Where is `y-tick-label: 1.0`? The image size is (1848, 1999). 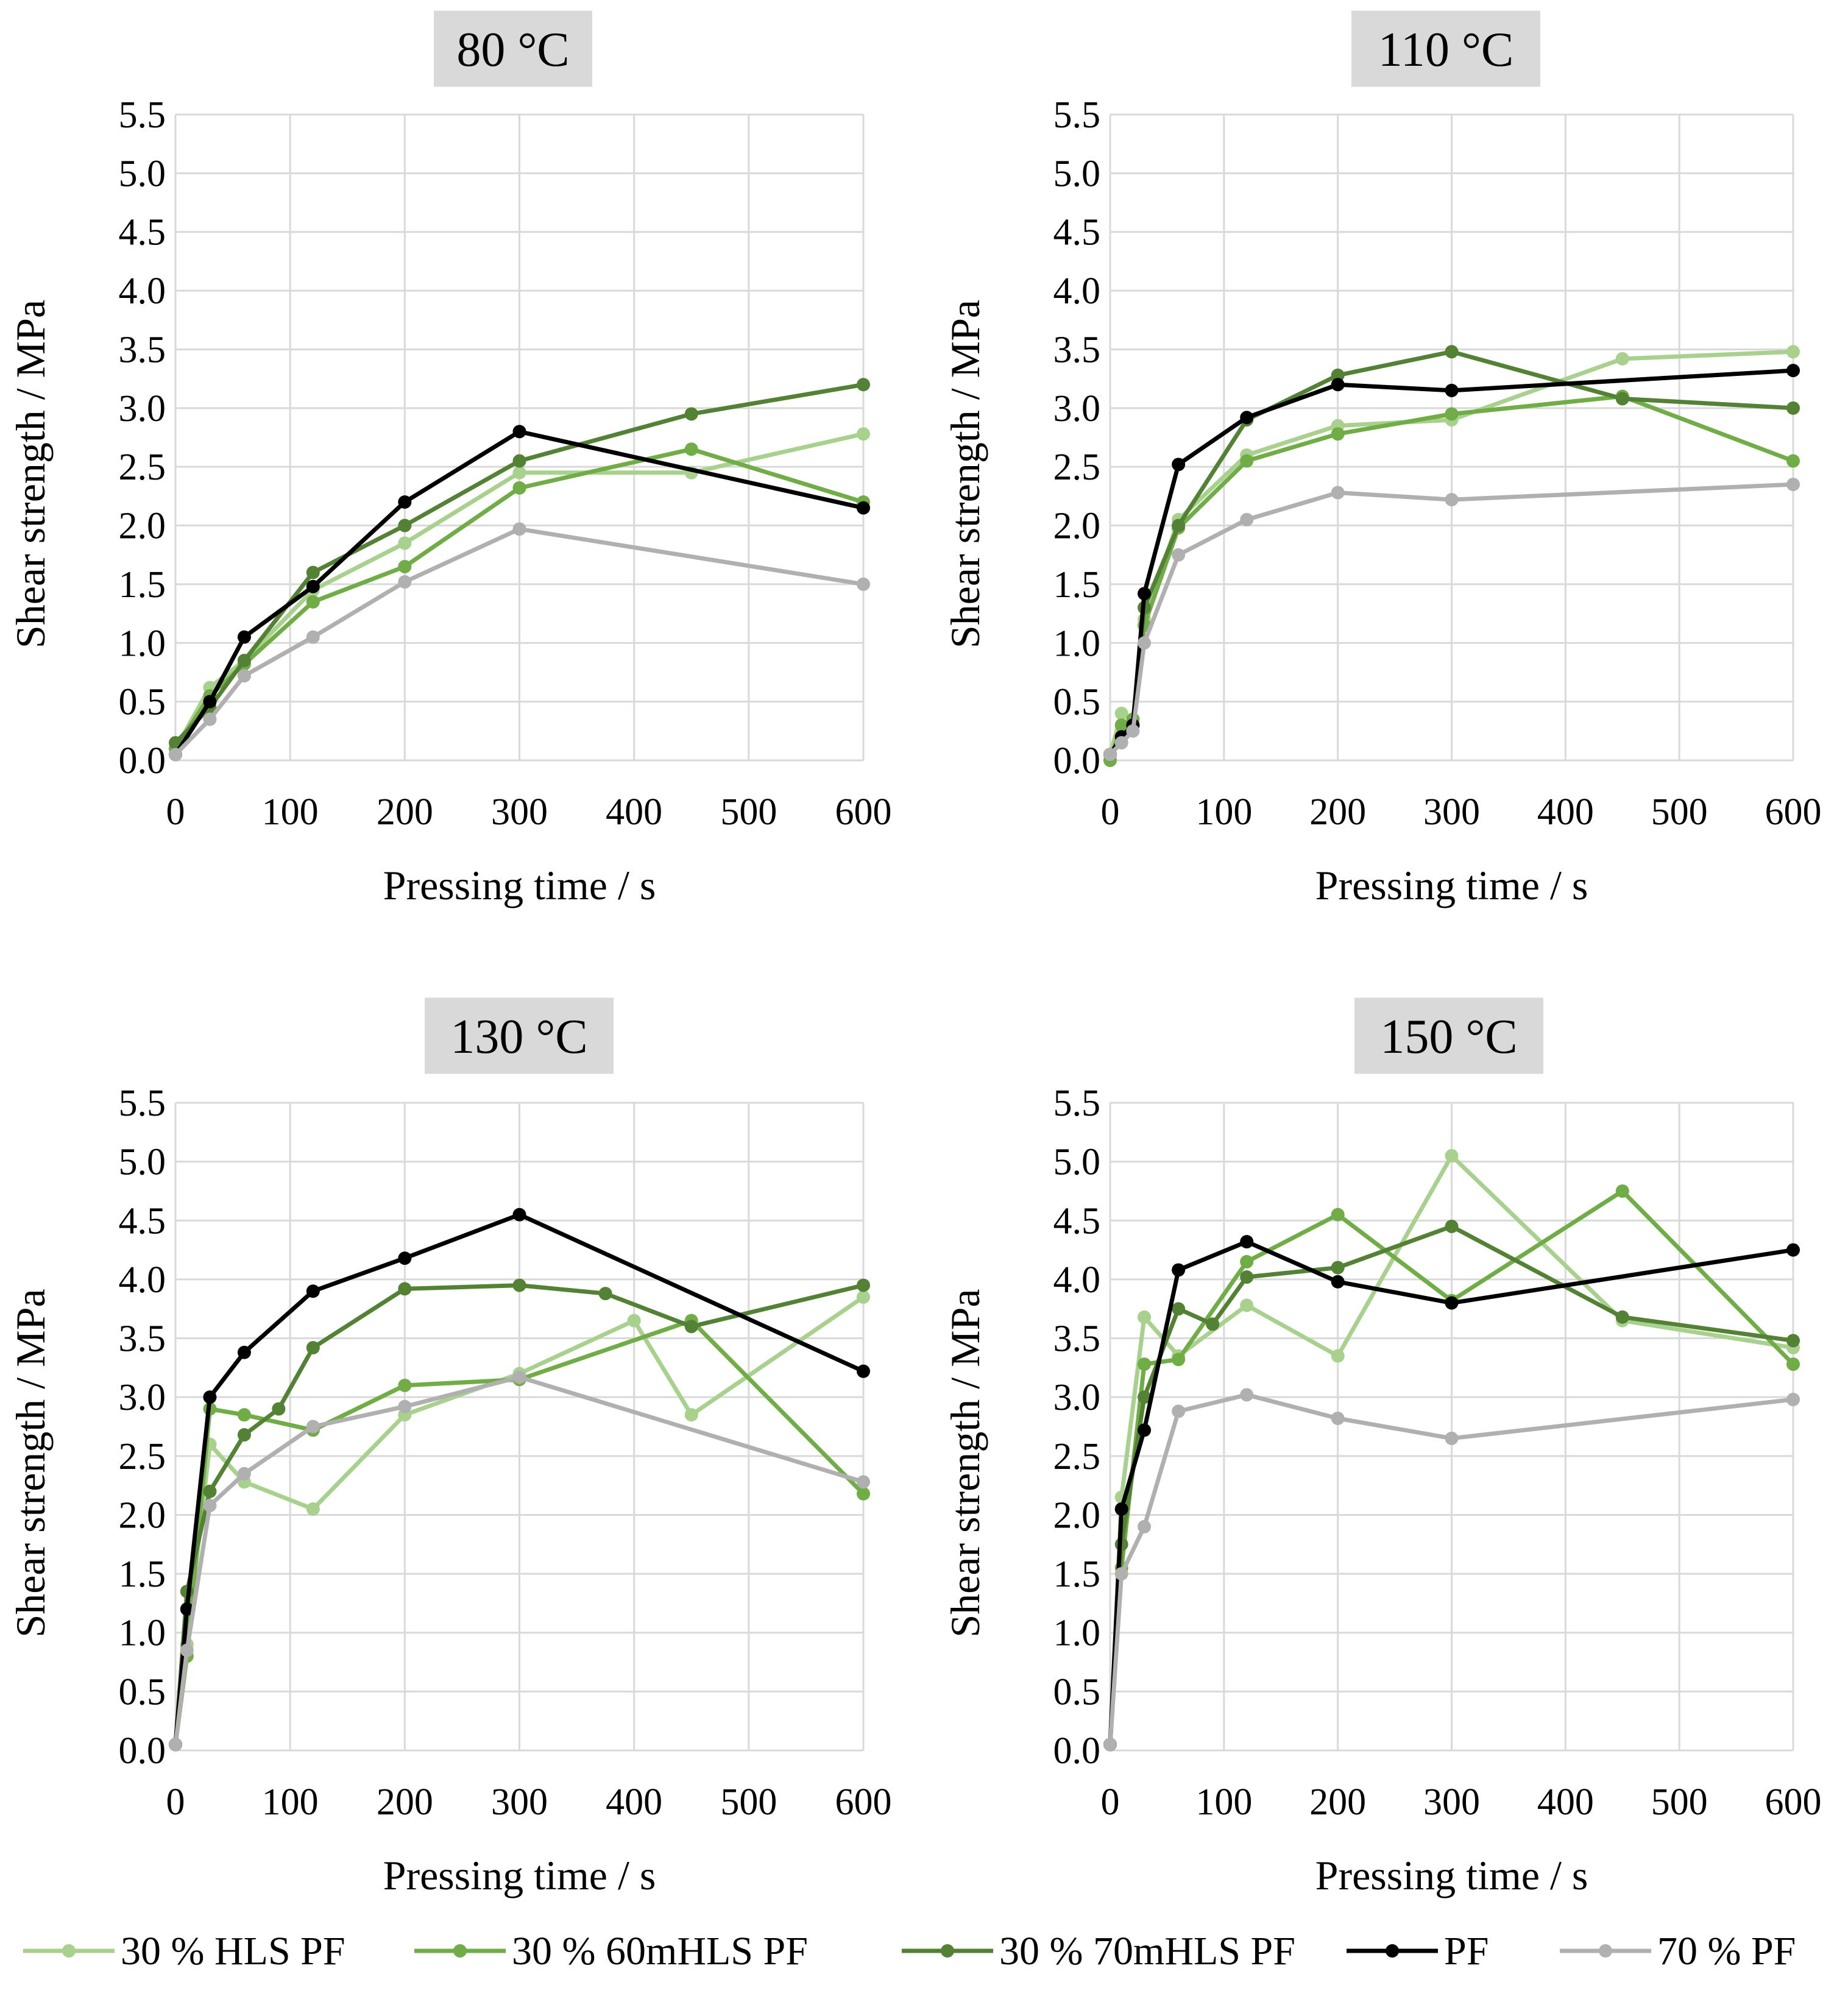 y-tick-label: 1.0 is located at coordinates (142, 1633).